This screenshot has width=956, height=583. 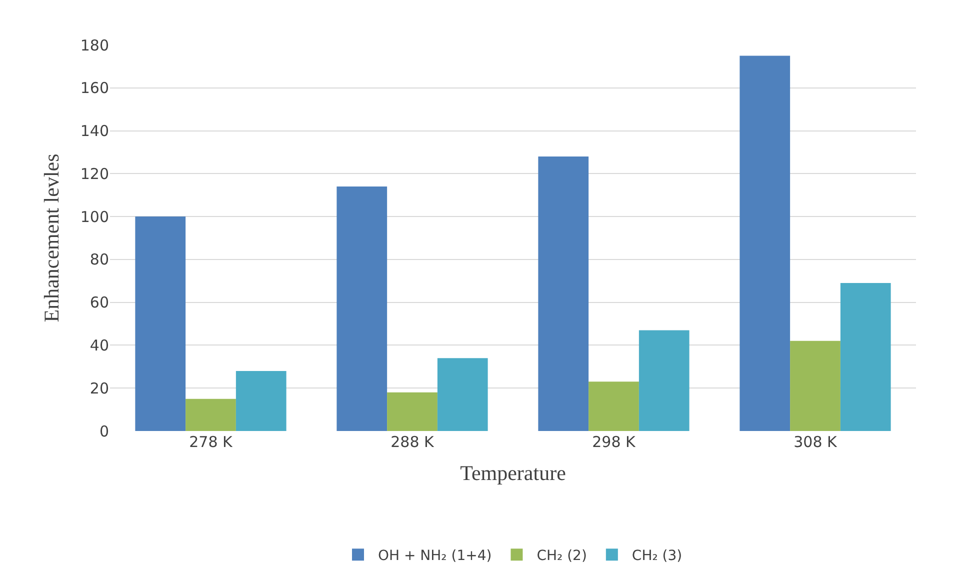 What do you see at coordinates (99, 388) in the screenshot?
I see `y-tick-label: 20` at bounding box center [99, 388].